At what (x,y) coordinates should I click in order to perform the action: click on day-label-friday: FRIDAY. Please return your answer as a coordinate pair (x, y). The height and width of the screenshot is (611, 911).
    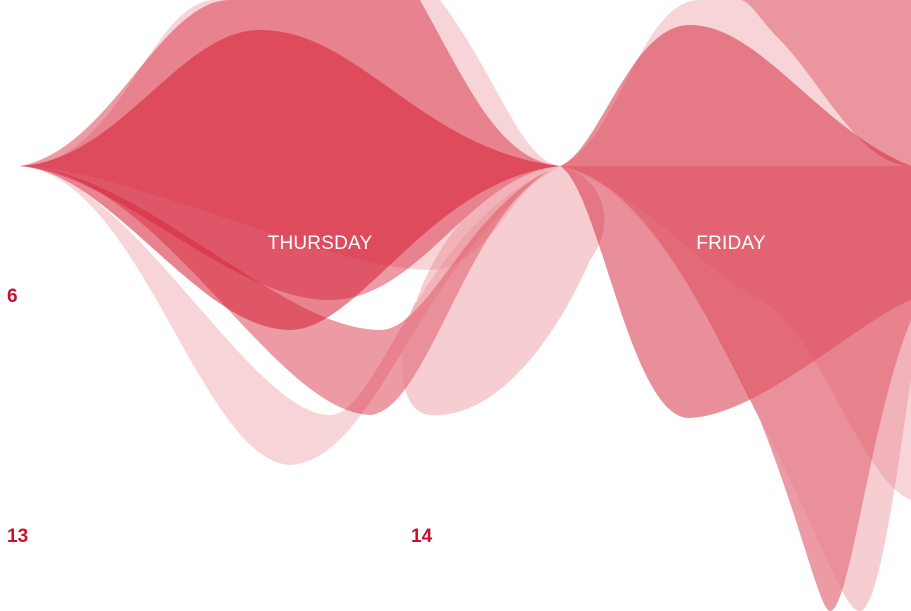
    Looking at the image, I should click on (731, 243).